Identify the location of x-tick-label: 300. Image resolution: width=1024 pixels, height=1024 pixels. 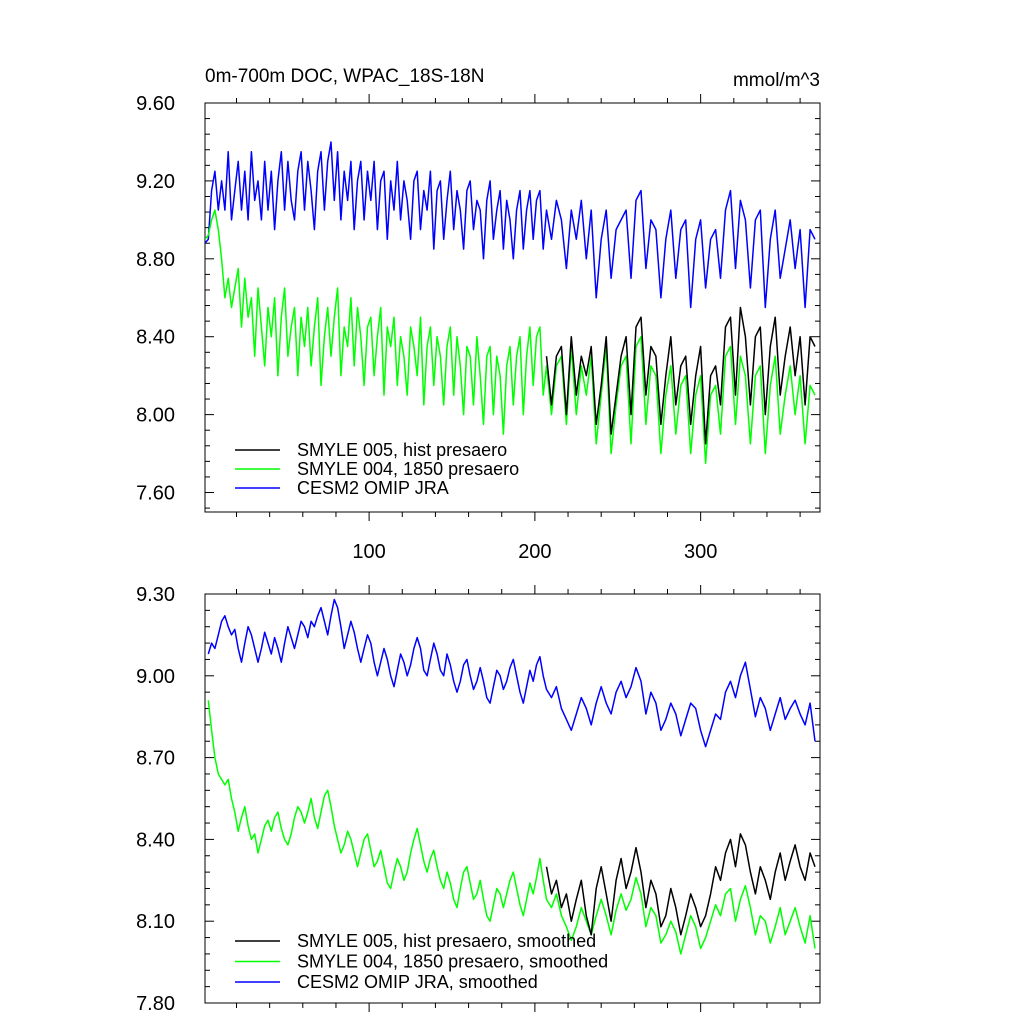
(700, 552).